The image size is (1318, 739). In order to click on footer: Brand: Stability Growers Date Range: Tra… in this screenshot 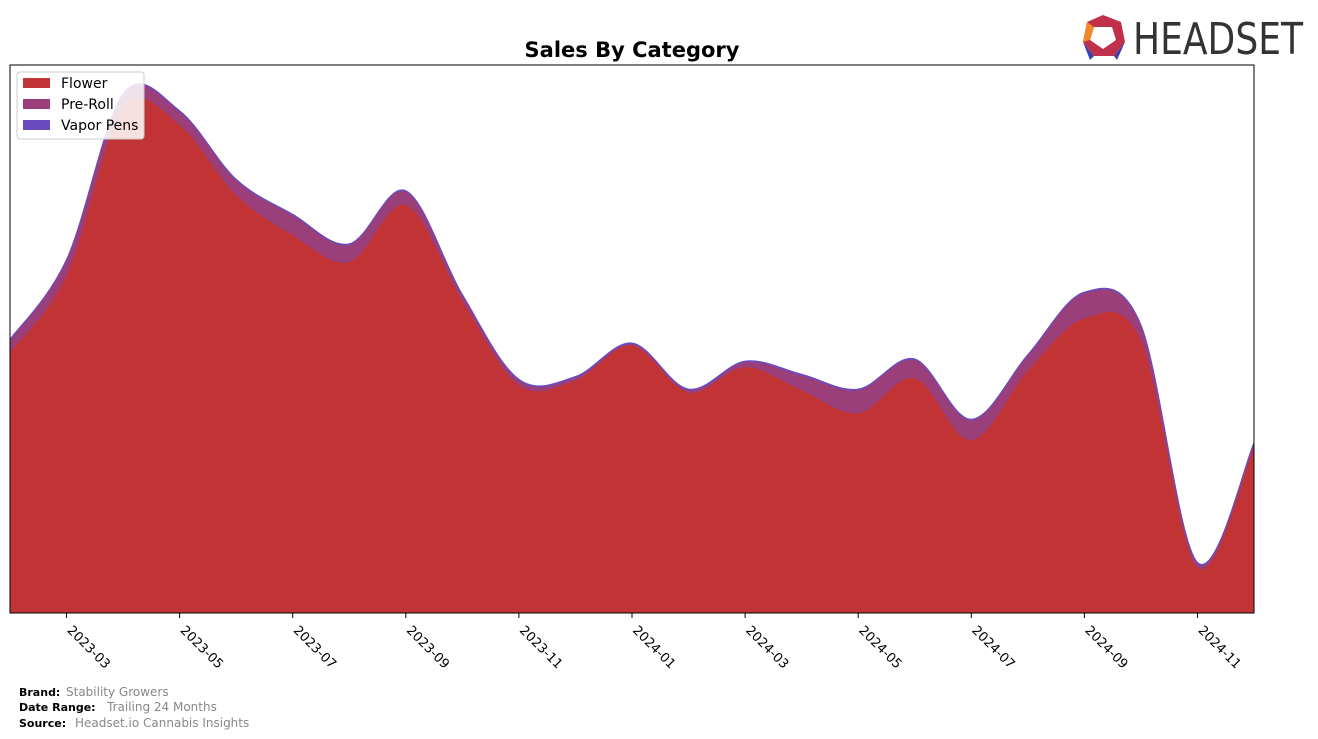, I will do `click(134, 707)`.